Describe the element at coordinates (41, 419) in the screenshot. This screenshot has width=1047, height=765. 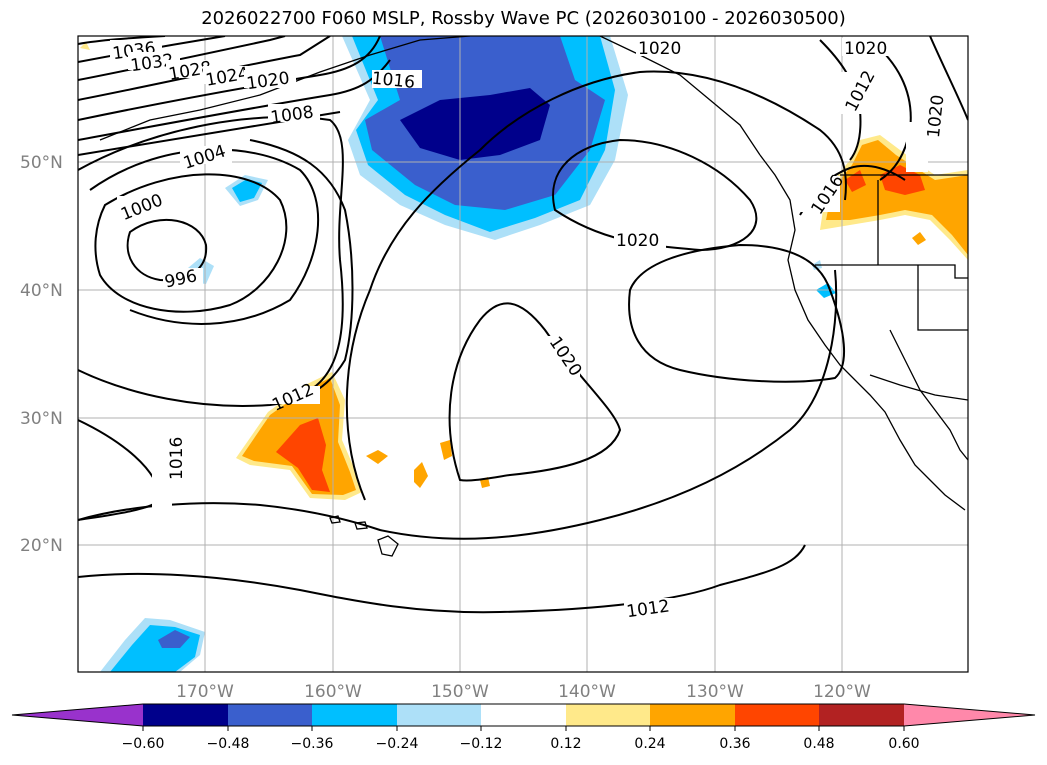
I see `lat-label-30n: 30°N` at that location.